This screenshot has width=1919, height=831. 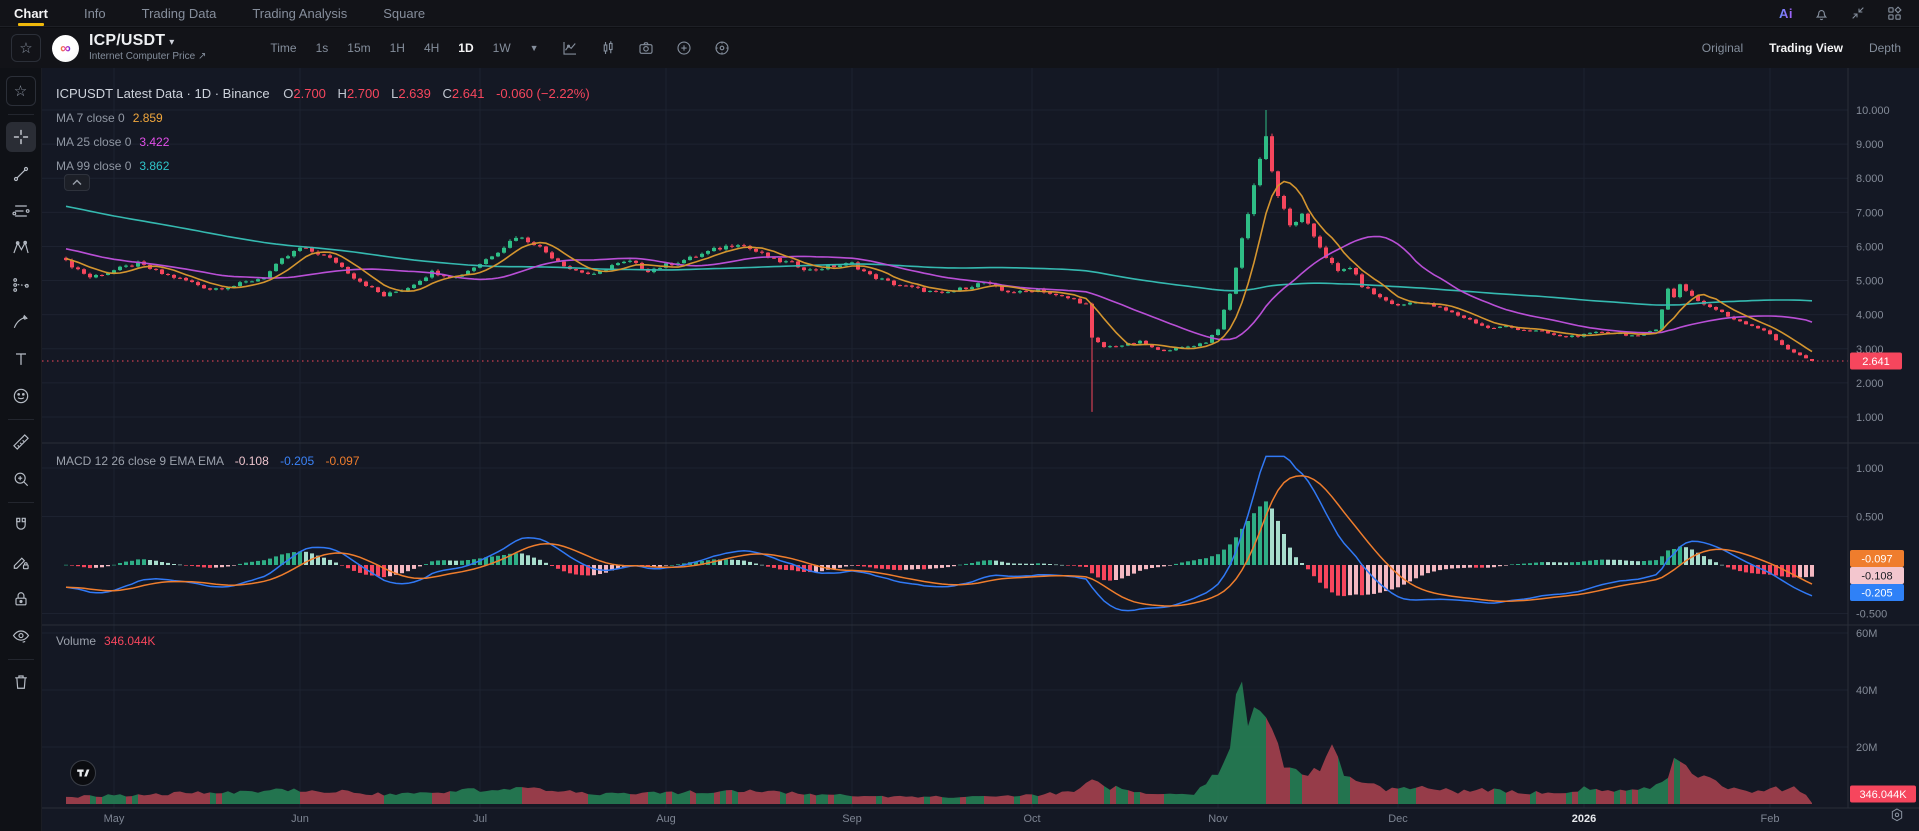 I want to click on view-tab-original: Original, so click(x=1722, y=48).